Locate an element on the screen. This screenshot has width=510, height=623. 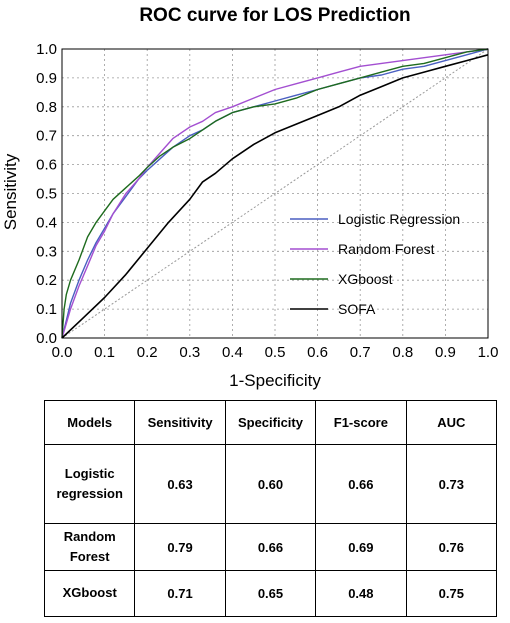
x-tick-label: 1.0 is located at coordinates (488, 352).